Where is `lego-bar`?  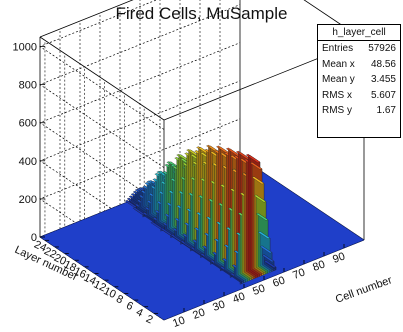 lego-bar is located at coordinates (270, 265).